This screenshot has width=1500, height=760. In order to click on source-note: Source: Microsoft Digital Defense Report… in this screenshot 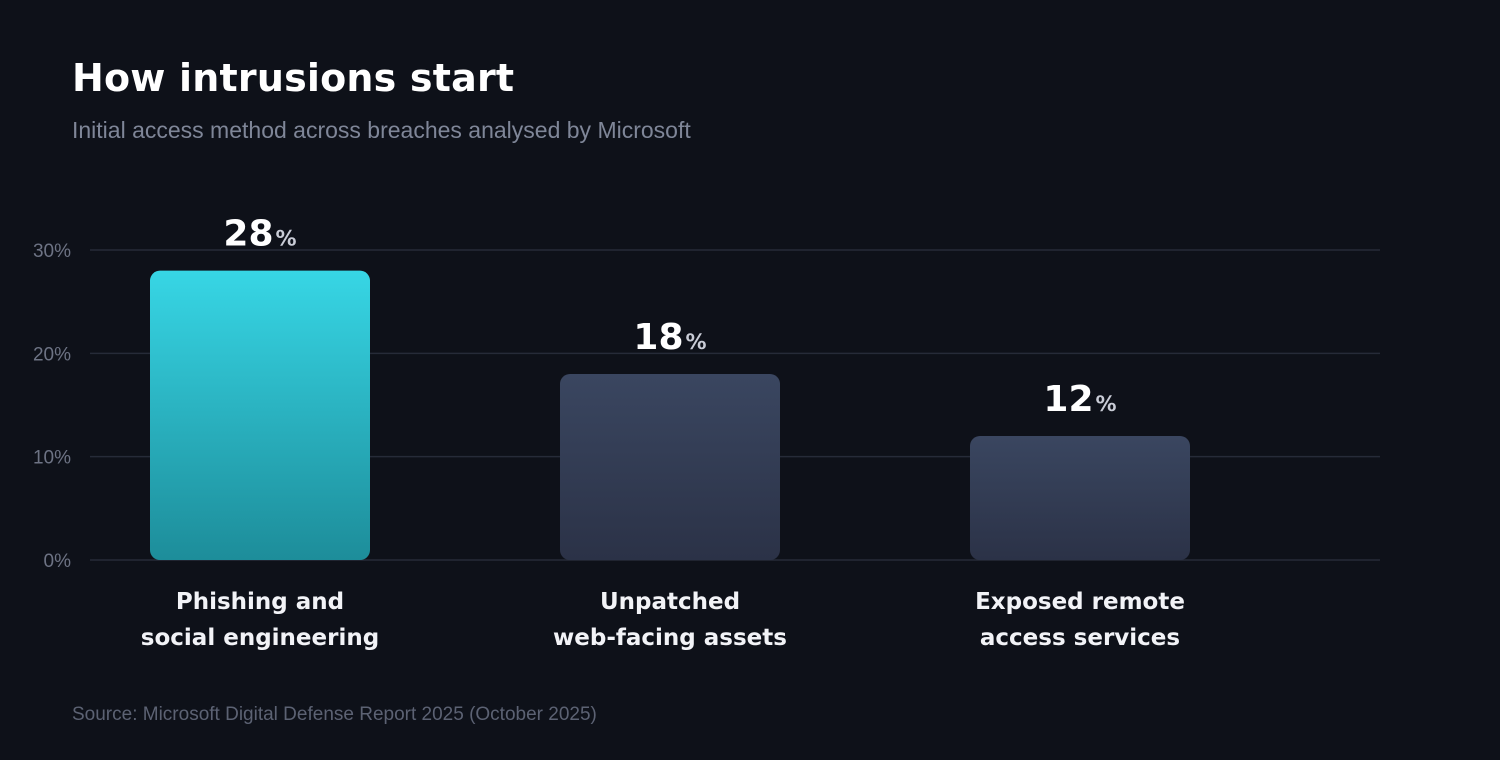, I will do `click(334, 714)`.